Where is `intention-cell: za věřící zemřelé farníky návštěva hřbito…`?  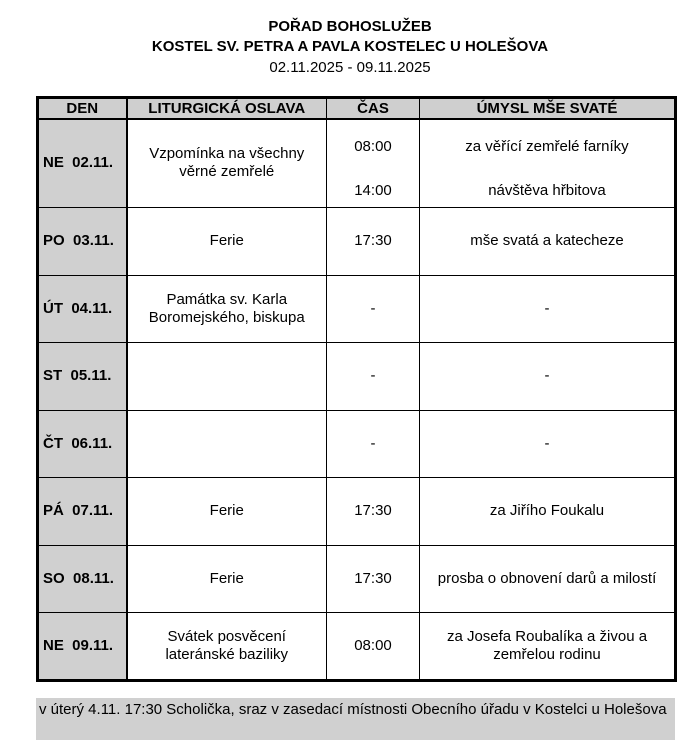
intention-cell: za věřící zemřelé farníky návštěva hřbito… is located at coordinates (547, 163).